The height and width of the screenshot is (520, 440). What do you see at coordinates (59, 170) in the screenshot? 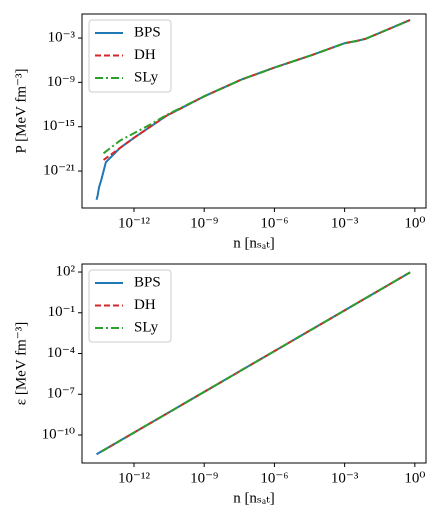
I see `y-tick-label: 10⁻²¹` at bounding box center [59, 170].